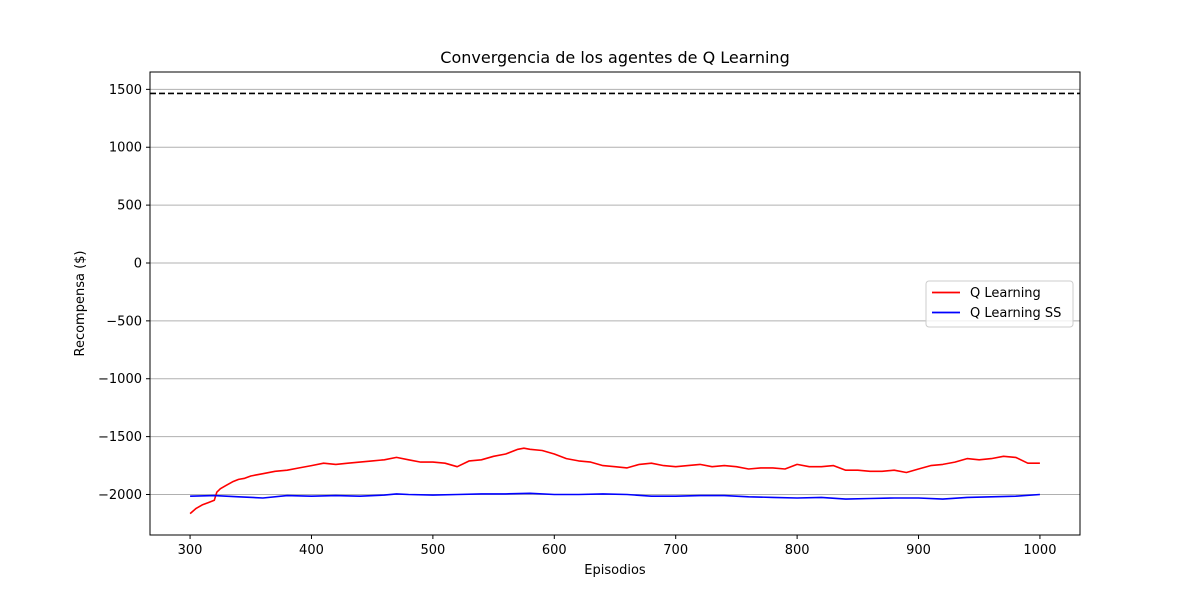 This screenshot has height=600, width=1200. Describe the element at coordinates (432, 550) in the screenshot. I see `x-tick-label: 500` at that location.